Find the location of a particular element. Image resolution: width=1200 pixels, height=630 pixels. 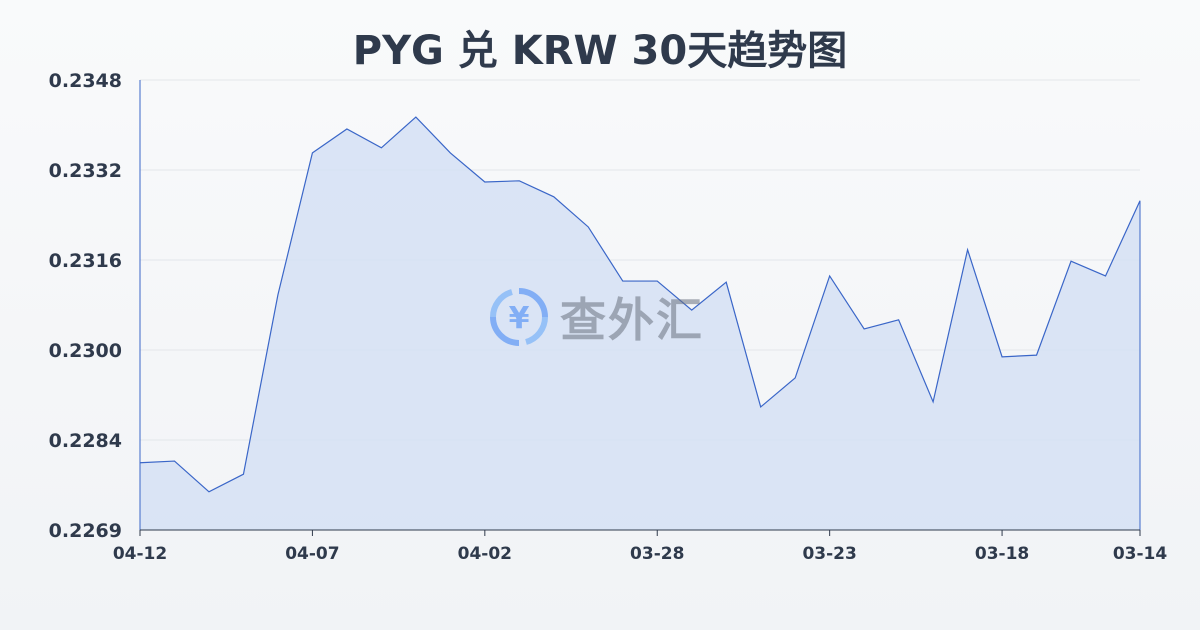

x-tick-label: 04-12 is located at coordinates (140, 554).